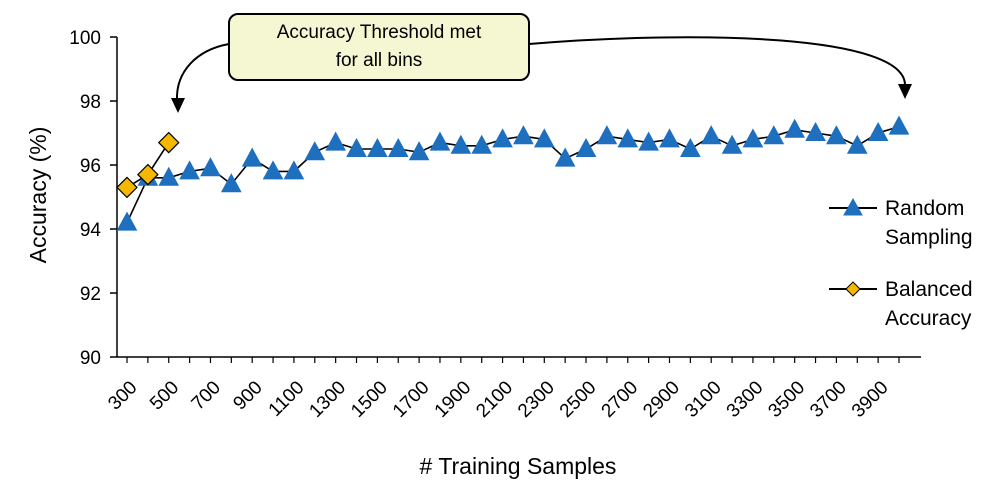 The image size is (995, 498). What do you see at coordinates (85, 198) in the screenshot?
I see `y-tick-labels: 90 92 94 96 98 100` at bounding box center [85, 198].